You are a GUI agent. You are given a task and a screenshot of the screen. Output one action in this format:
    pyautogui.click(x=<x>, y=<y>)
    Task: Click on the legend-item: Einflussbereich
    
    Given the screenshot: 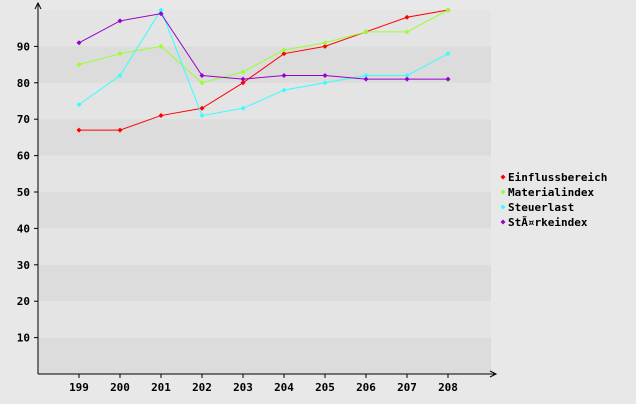 What is the action you would take?
    pyautogui.click(x=553, y=177)
    